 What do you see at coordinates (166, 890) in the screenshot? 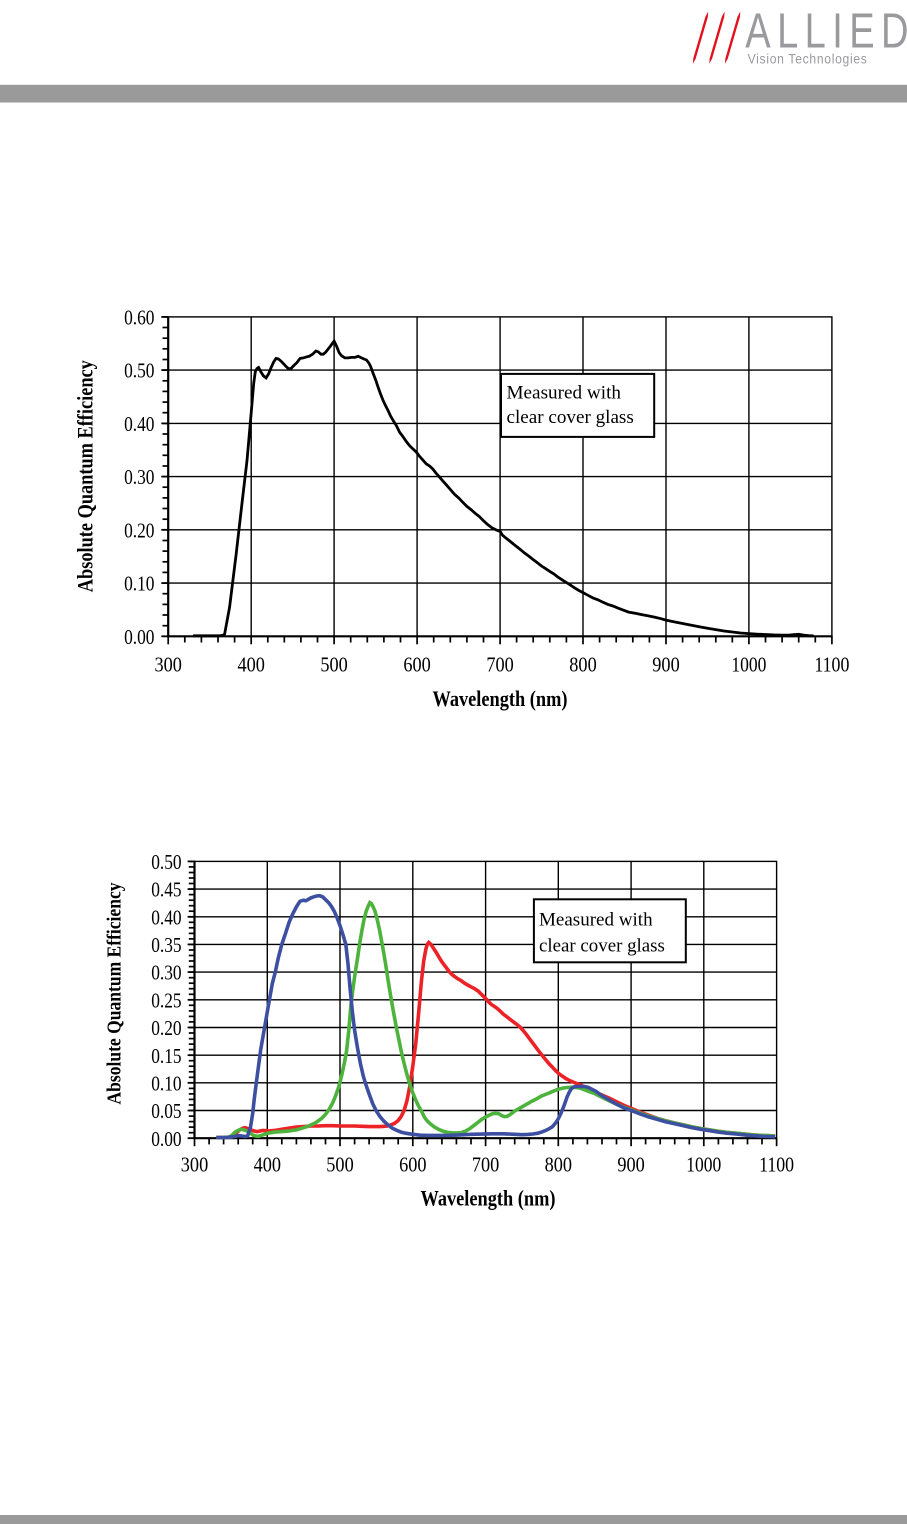
I see `svg-text: 0.45` at bounding box center [166, 890].